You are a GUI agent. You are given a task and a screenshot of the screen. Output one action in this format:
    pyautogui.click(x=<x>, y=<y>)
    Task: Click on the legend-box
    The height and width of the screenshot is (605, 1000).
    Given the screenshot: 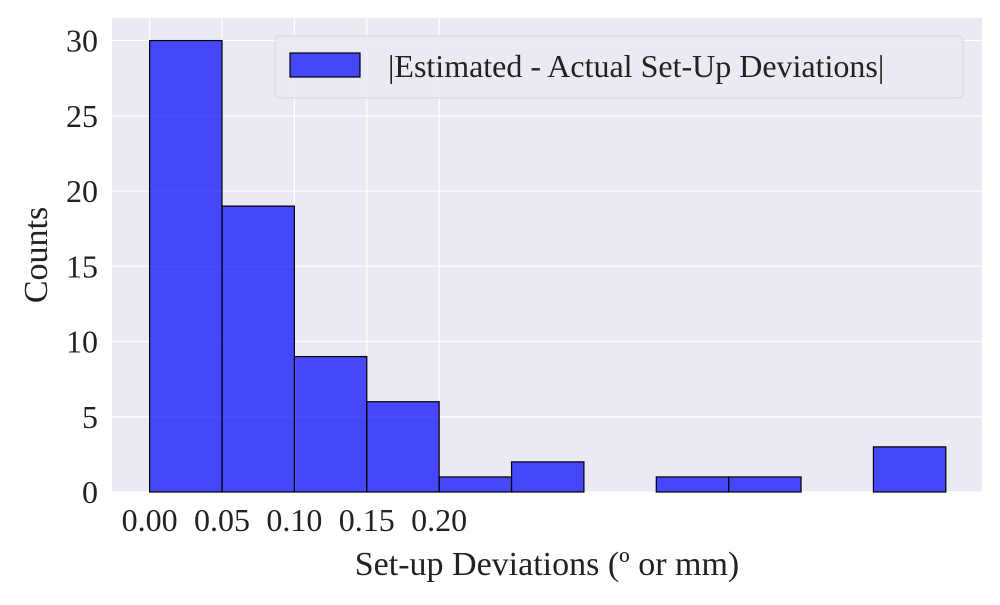 What is the action you would take?
    pyautogui.click(x=619, y=67)
    